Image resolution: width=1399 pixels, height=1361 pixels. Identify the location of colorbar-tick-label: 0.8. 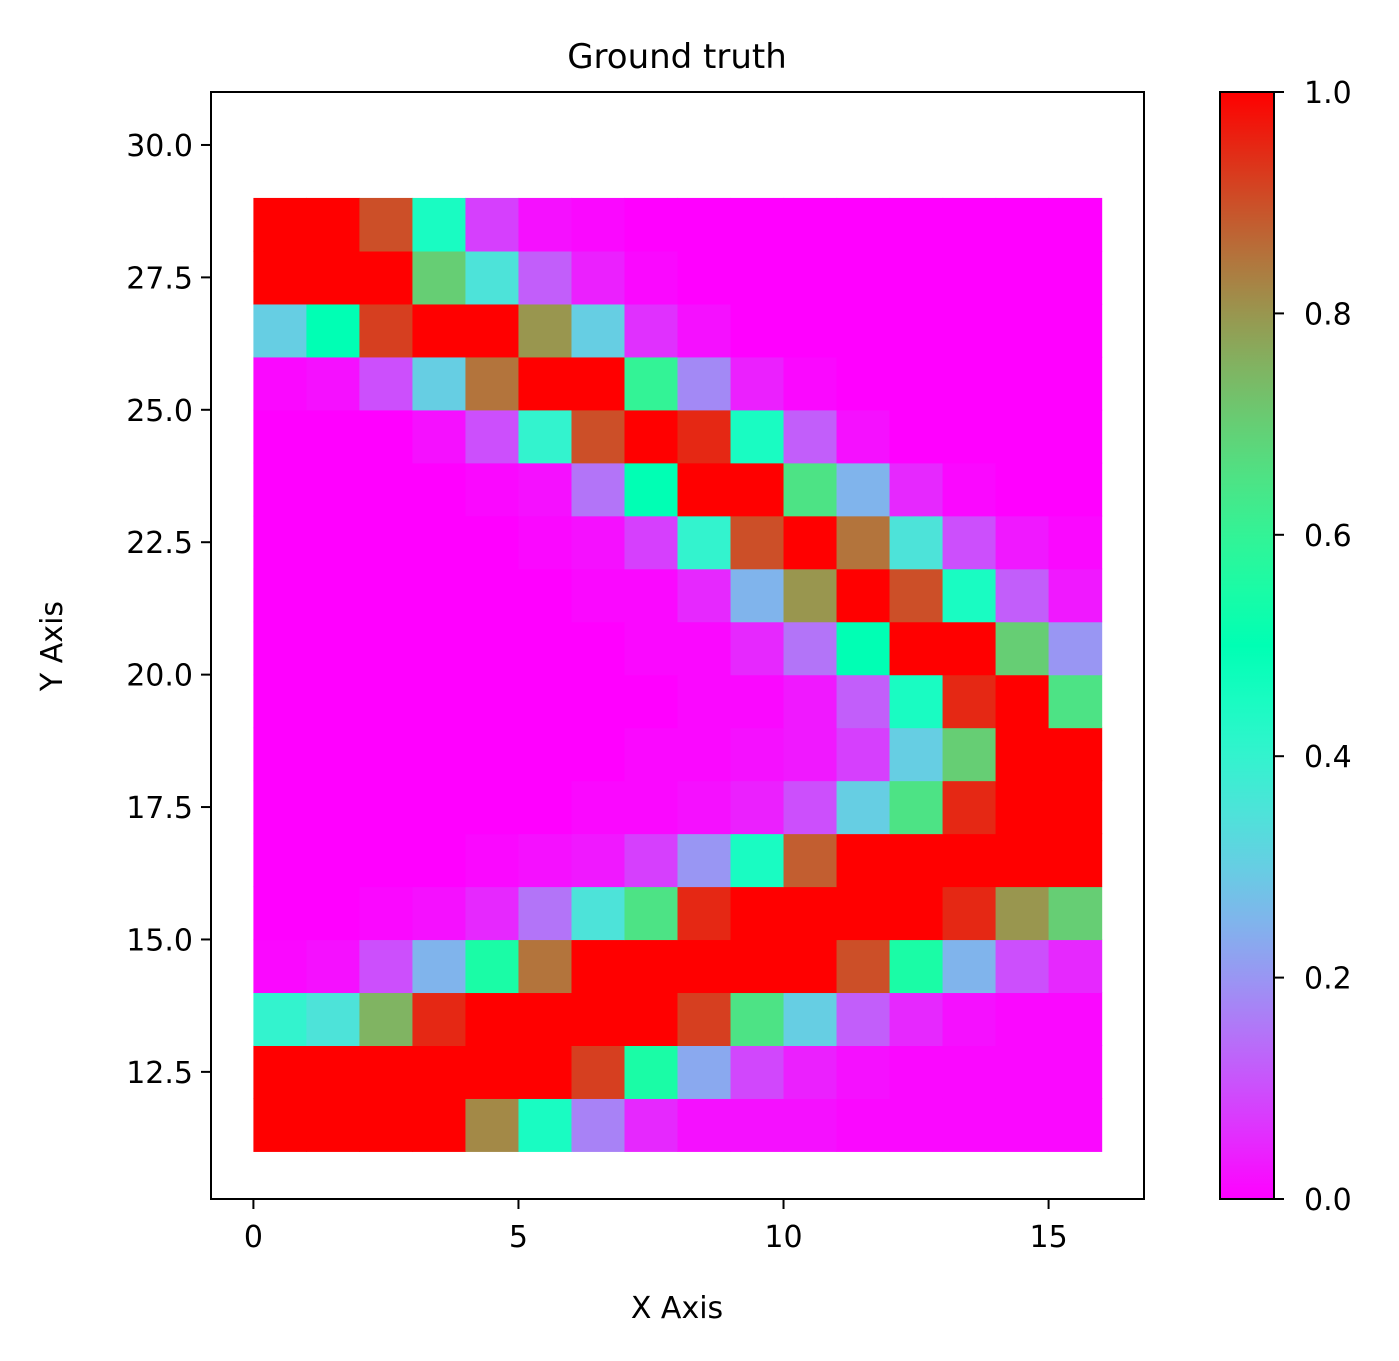
(1328, 314).